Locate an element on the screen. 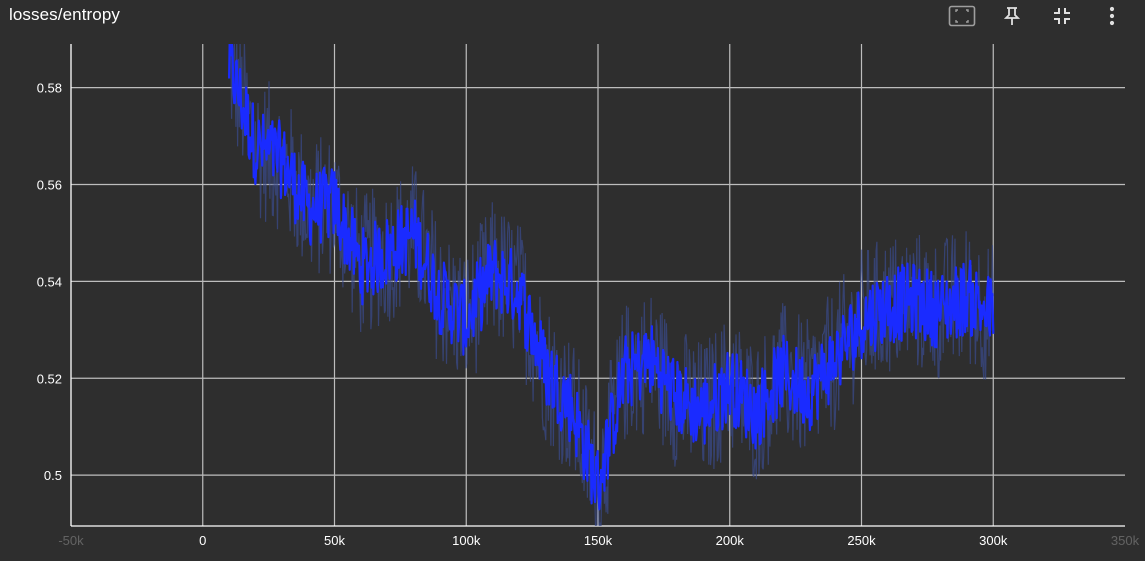 The width and height of the screenshot is (1145, 561). chart-title: losses/entropy is located at coordinates (65, 14).